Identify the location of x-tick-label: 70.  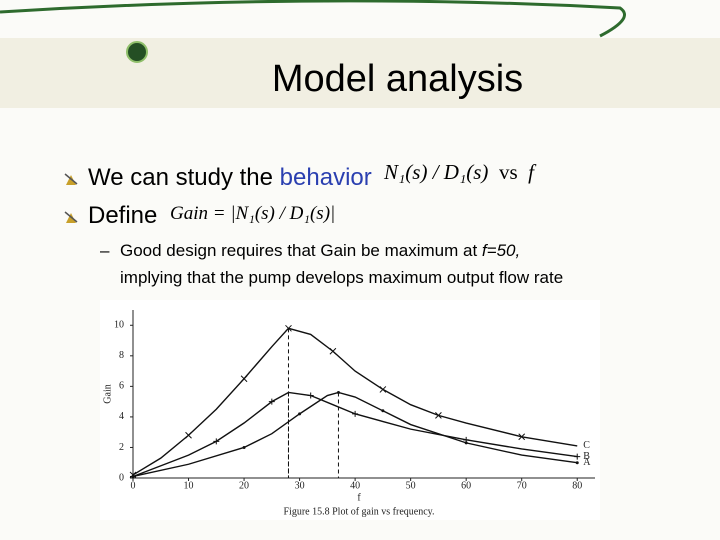
(522, 485).